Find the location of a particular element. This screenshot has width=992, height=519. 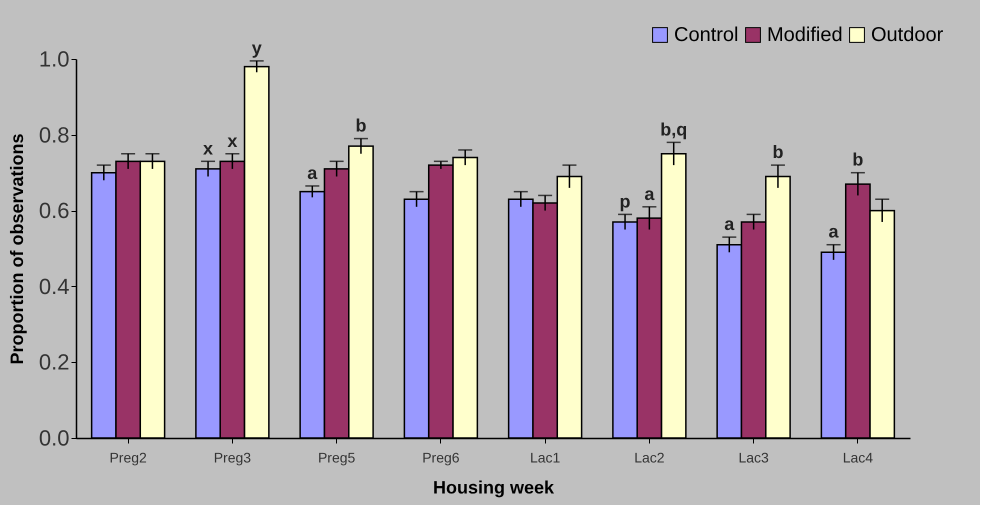

x-tick-label: Preg5 is located at coordinates (337, 458).